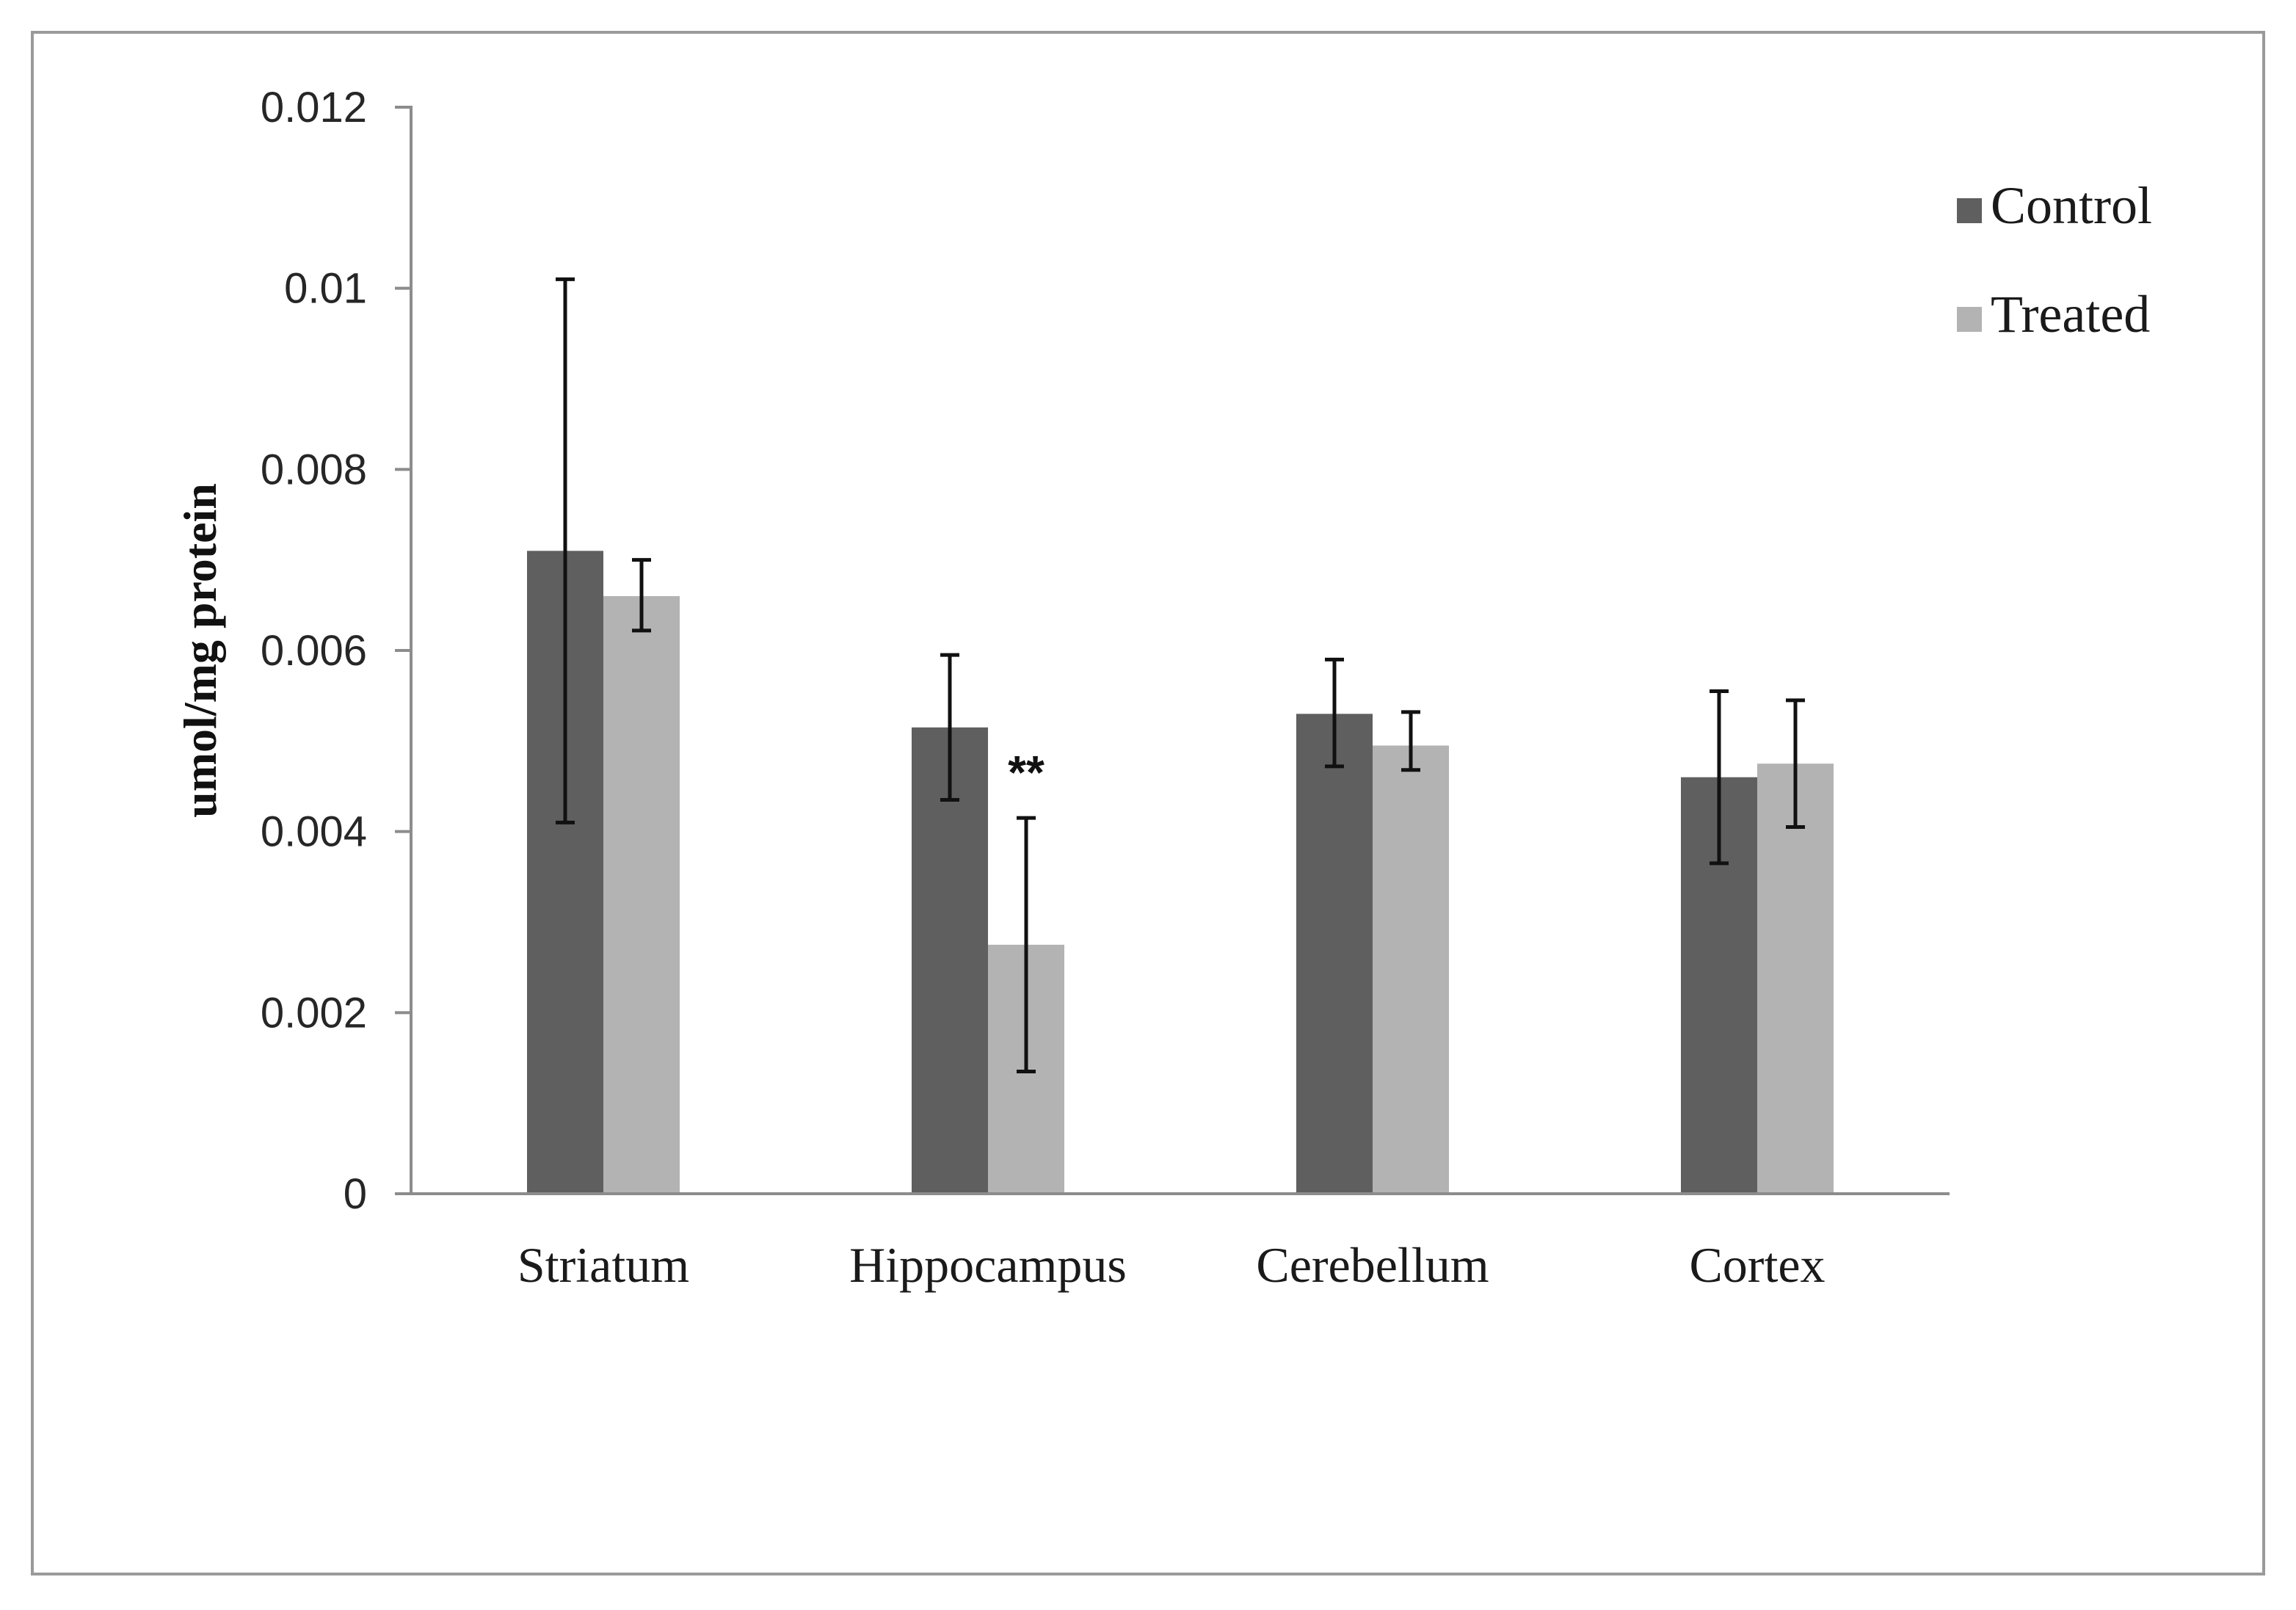 The height and width of the screenshot is (1610, 2296). Describe the element at coordinates (1969, 319) in the screenshot. I see `legend-swatch-treated` at that location.